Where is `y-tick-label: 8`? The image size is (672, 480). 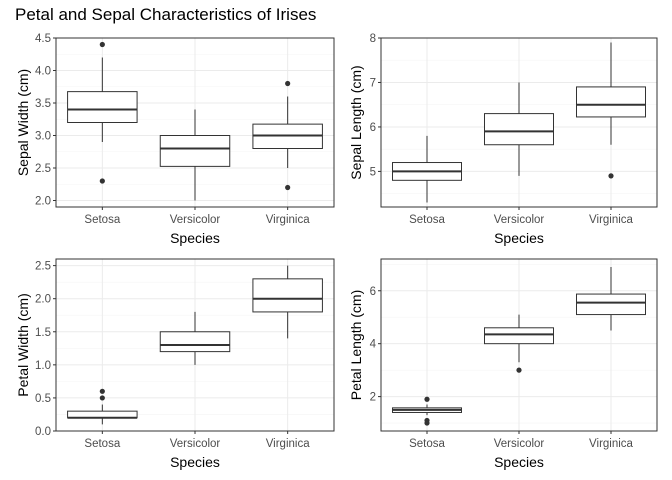 y-tick-label: 8 is located at coordinates (373, 39).